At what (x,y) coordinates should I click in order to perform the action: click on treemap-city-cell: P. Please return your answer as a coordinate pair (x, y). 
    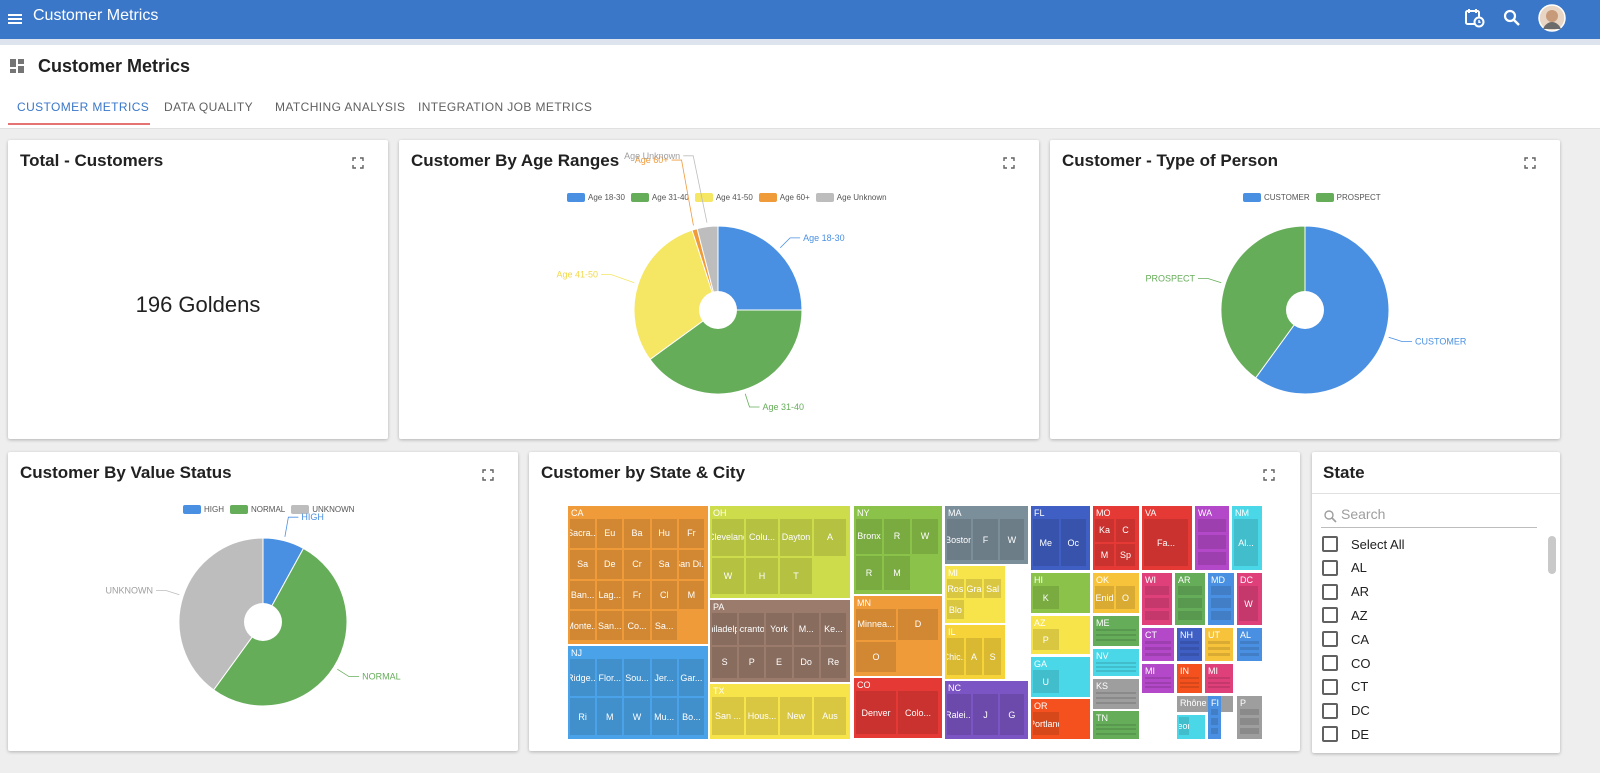
    Looking at the image, I should click on (1046, 639).